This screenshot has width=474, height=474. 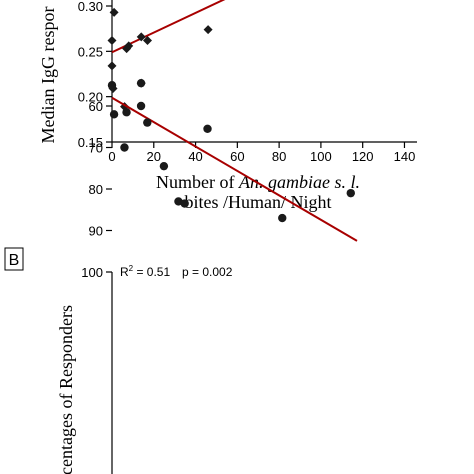 What do you see at coordinates (92, 272) in the screenshot?
I see `panel-b-y-tick-label: 100` at bounding box center [92, 272].